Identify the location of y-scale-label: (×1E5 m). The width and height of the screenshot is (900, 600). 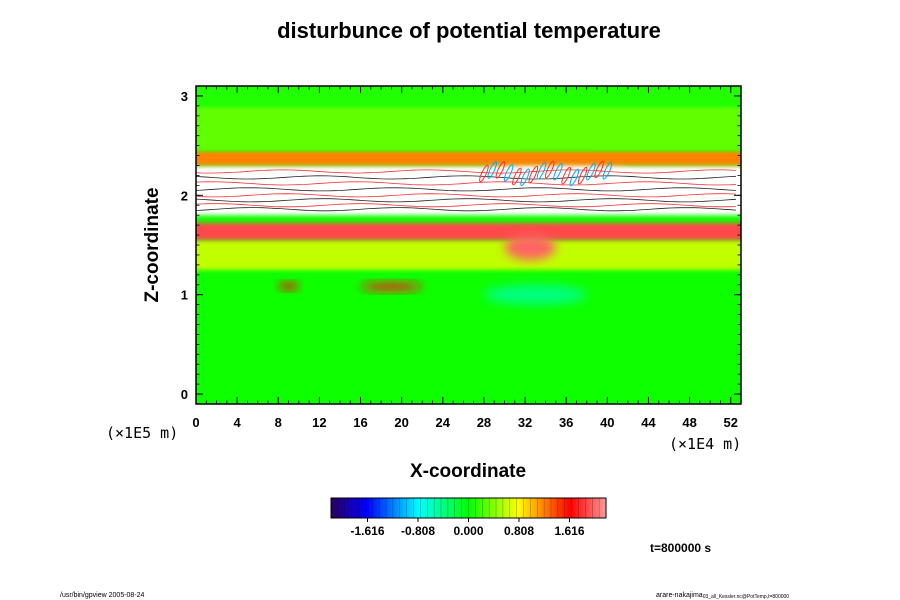
(142, 433).